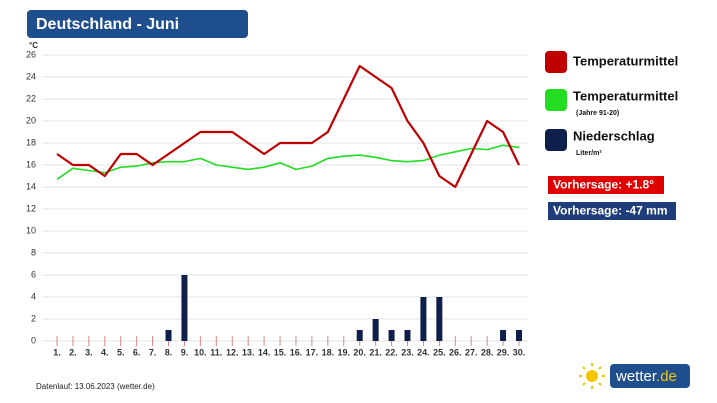 The height and width of the screenshot is (403, 717). I want to click on x-tick-label: 16., so click(296, 352).